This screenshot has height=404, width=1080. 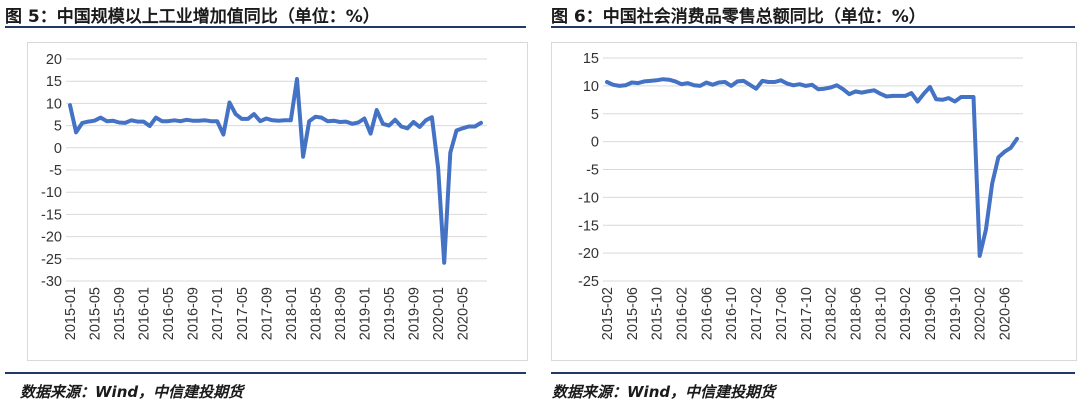 What do you see at coordinates (633, 313) in the screenshot?
I see `x-tick-label: 2015-06` at bounding box center [633, 313].